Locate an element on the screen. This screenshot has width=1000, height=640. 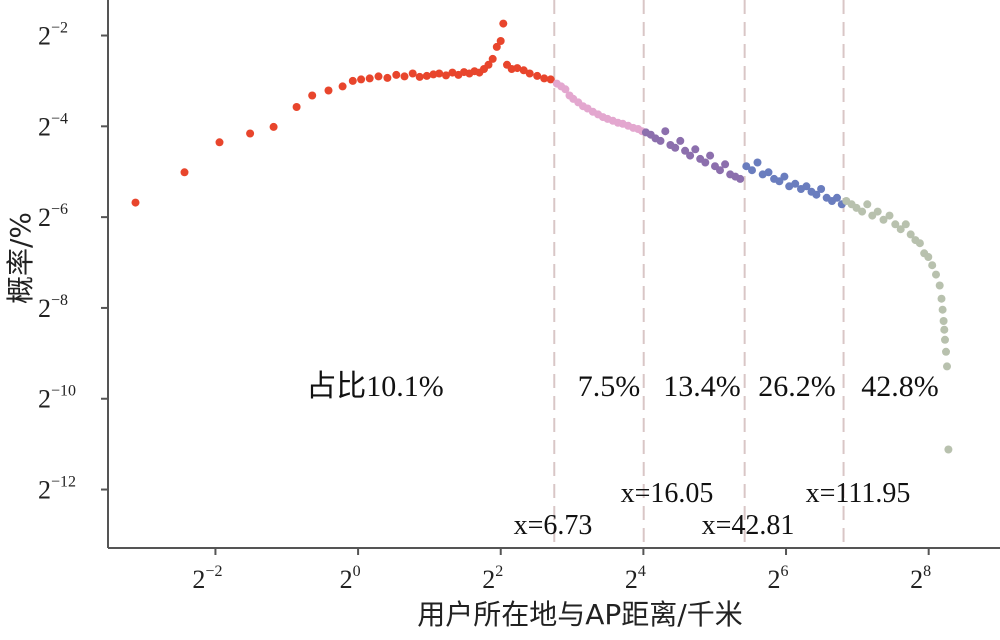
x-tick-label-5: 26 is located at coordinates (778, 578).